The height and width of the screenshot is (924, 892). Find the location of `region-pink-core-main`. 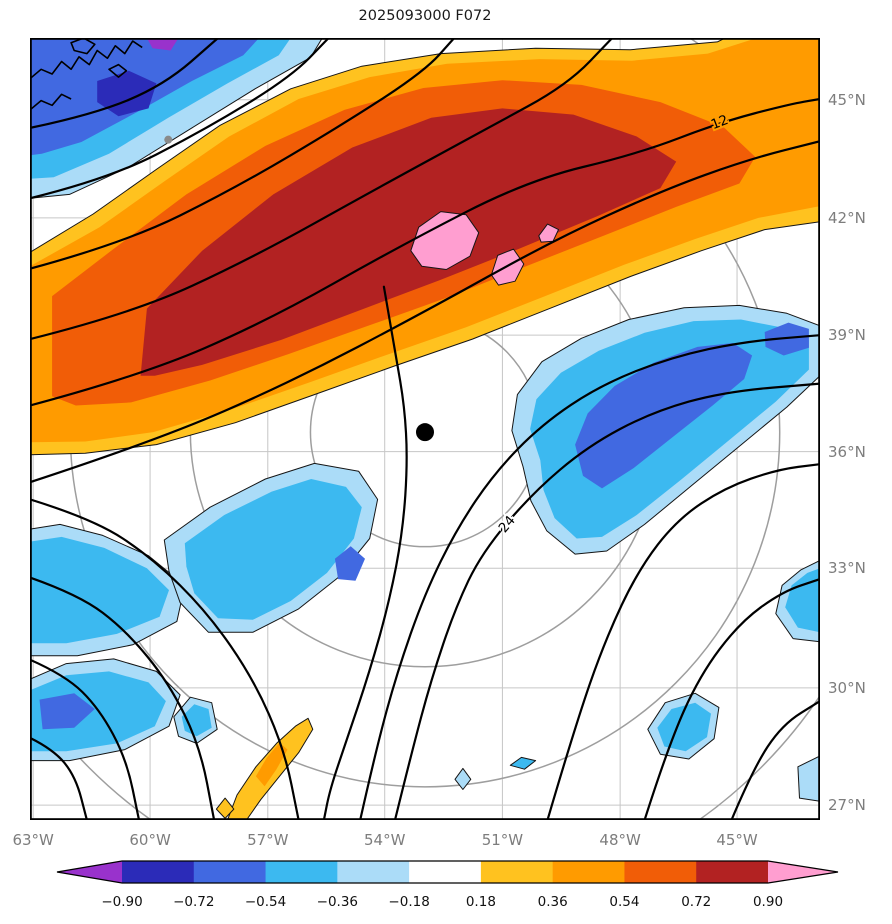

region-pink-core-main is located at coordinates (445, 240).